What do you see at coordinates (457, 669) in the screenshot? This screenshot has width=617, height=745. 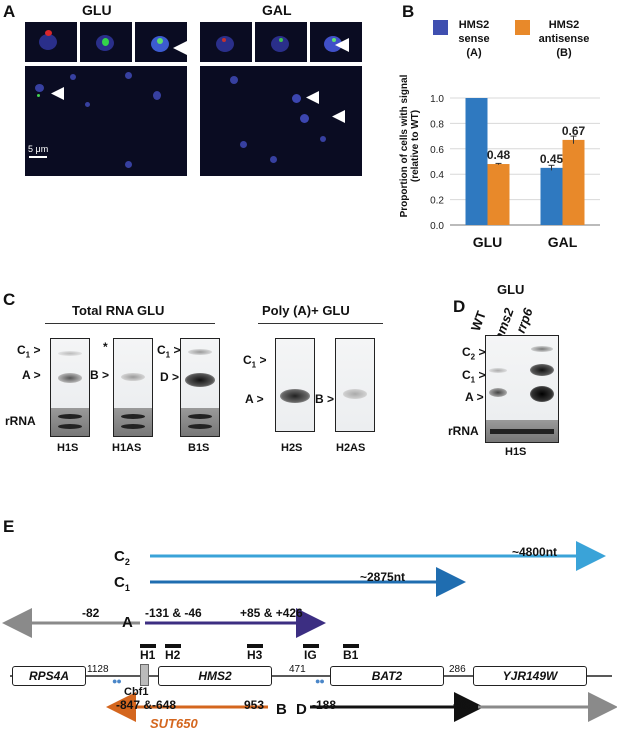 I see `intergenic-286: 286` at bounding box center [457, 669].